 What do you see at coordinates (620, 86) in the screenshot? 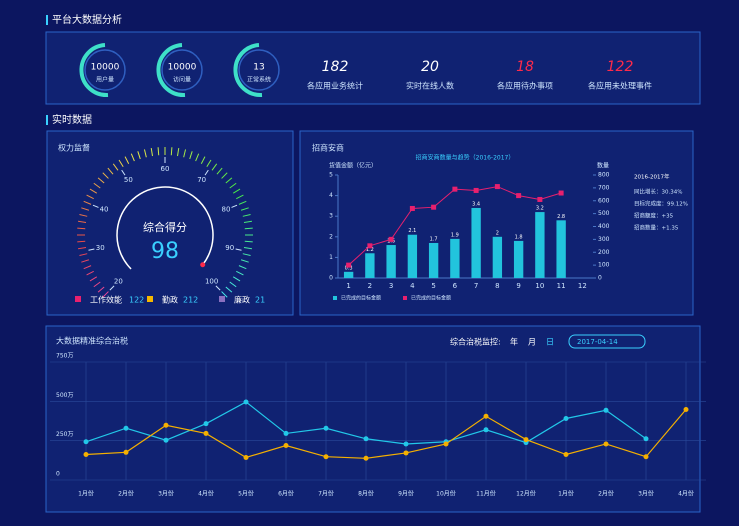
I see `stat-label: 各应用未处理事件` at bounding box center [620, 86].